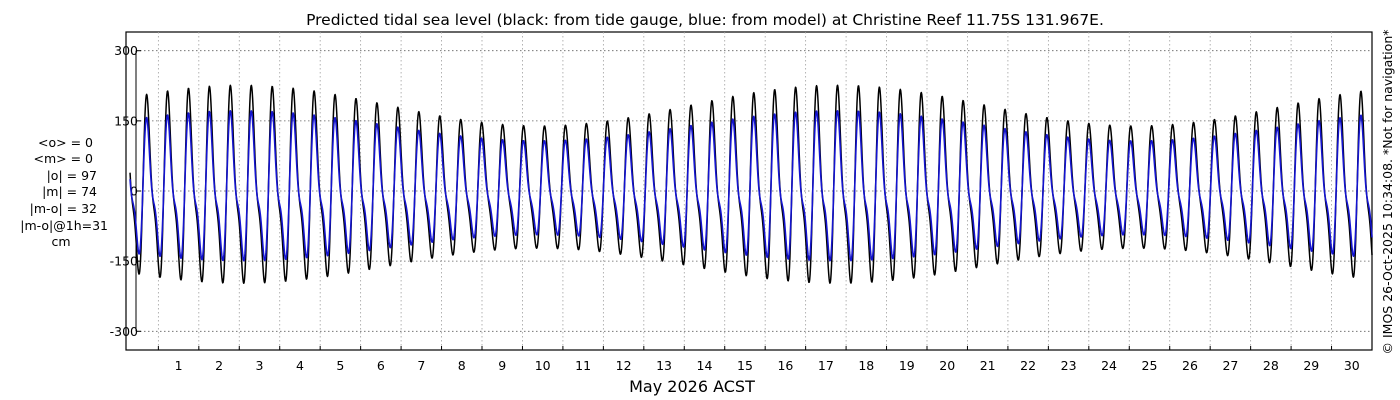 The height and width of the screenshot is (400, 1400). I want to click on x-tick-label: 21, so click(988, 365).